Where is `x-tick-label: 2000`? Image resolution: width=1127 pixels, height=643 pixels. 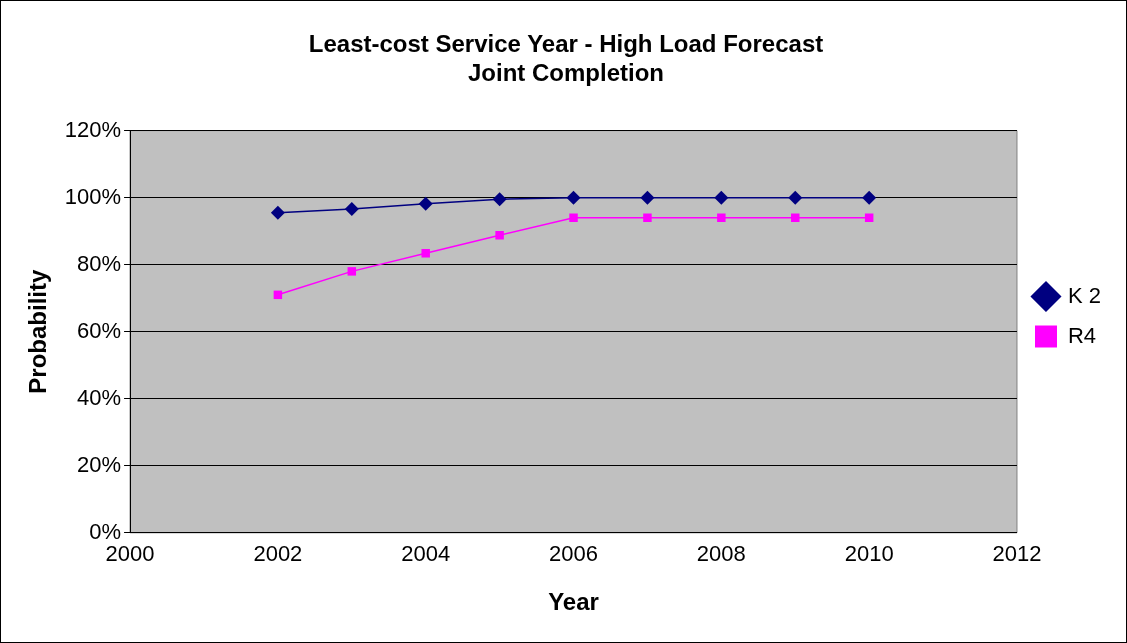
x-tick-label: 2000 is located at coordinates (130, 554).